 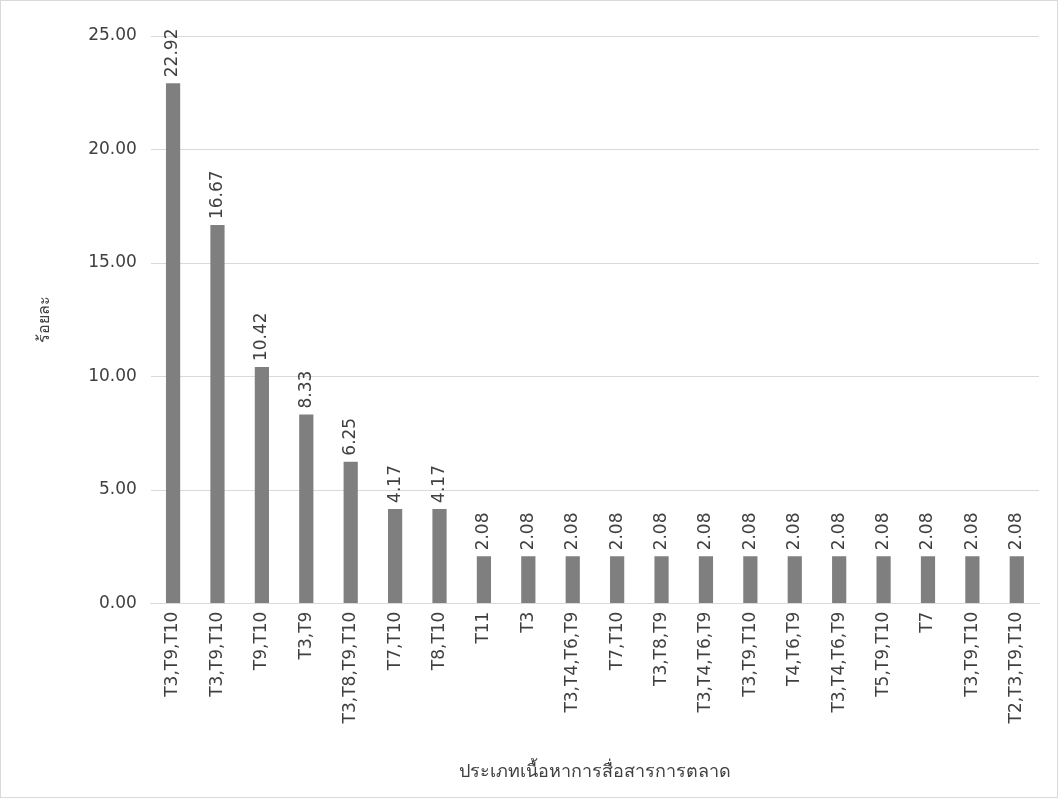 I want to click on y-tick-label: 20.00, so click(x=112, y=147).